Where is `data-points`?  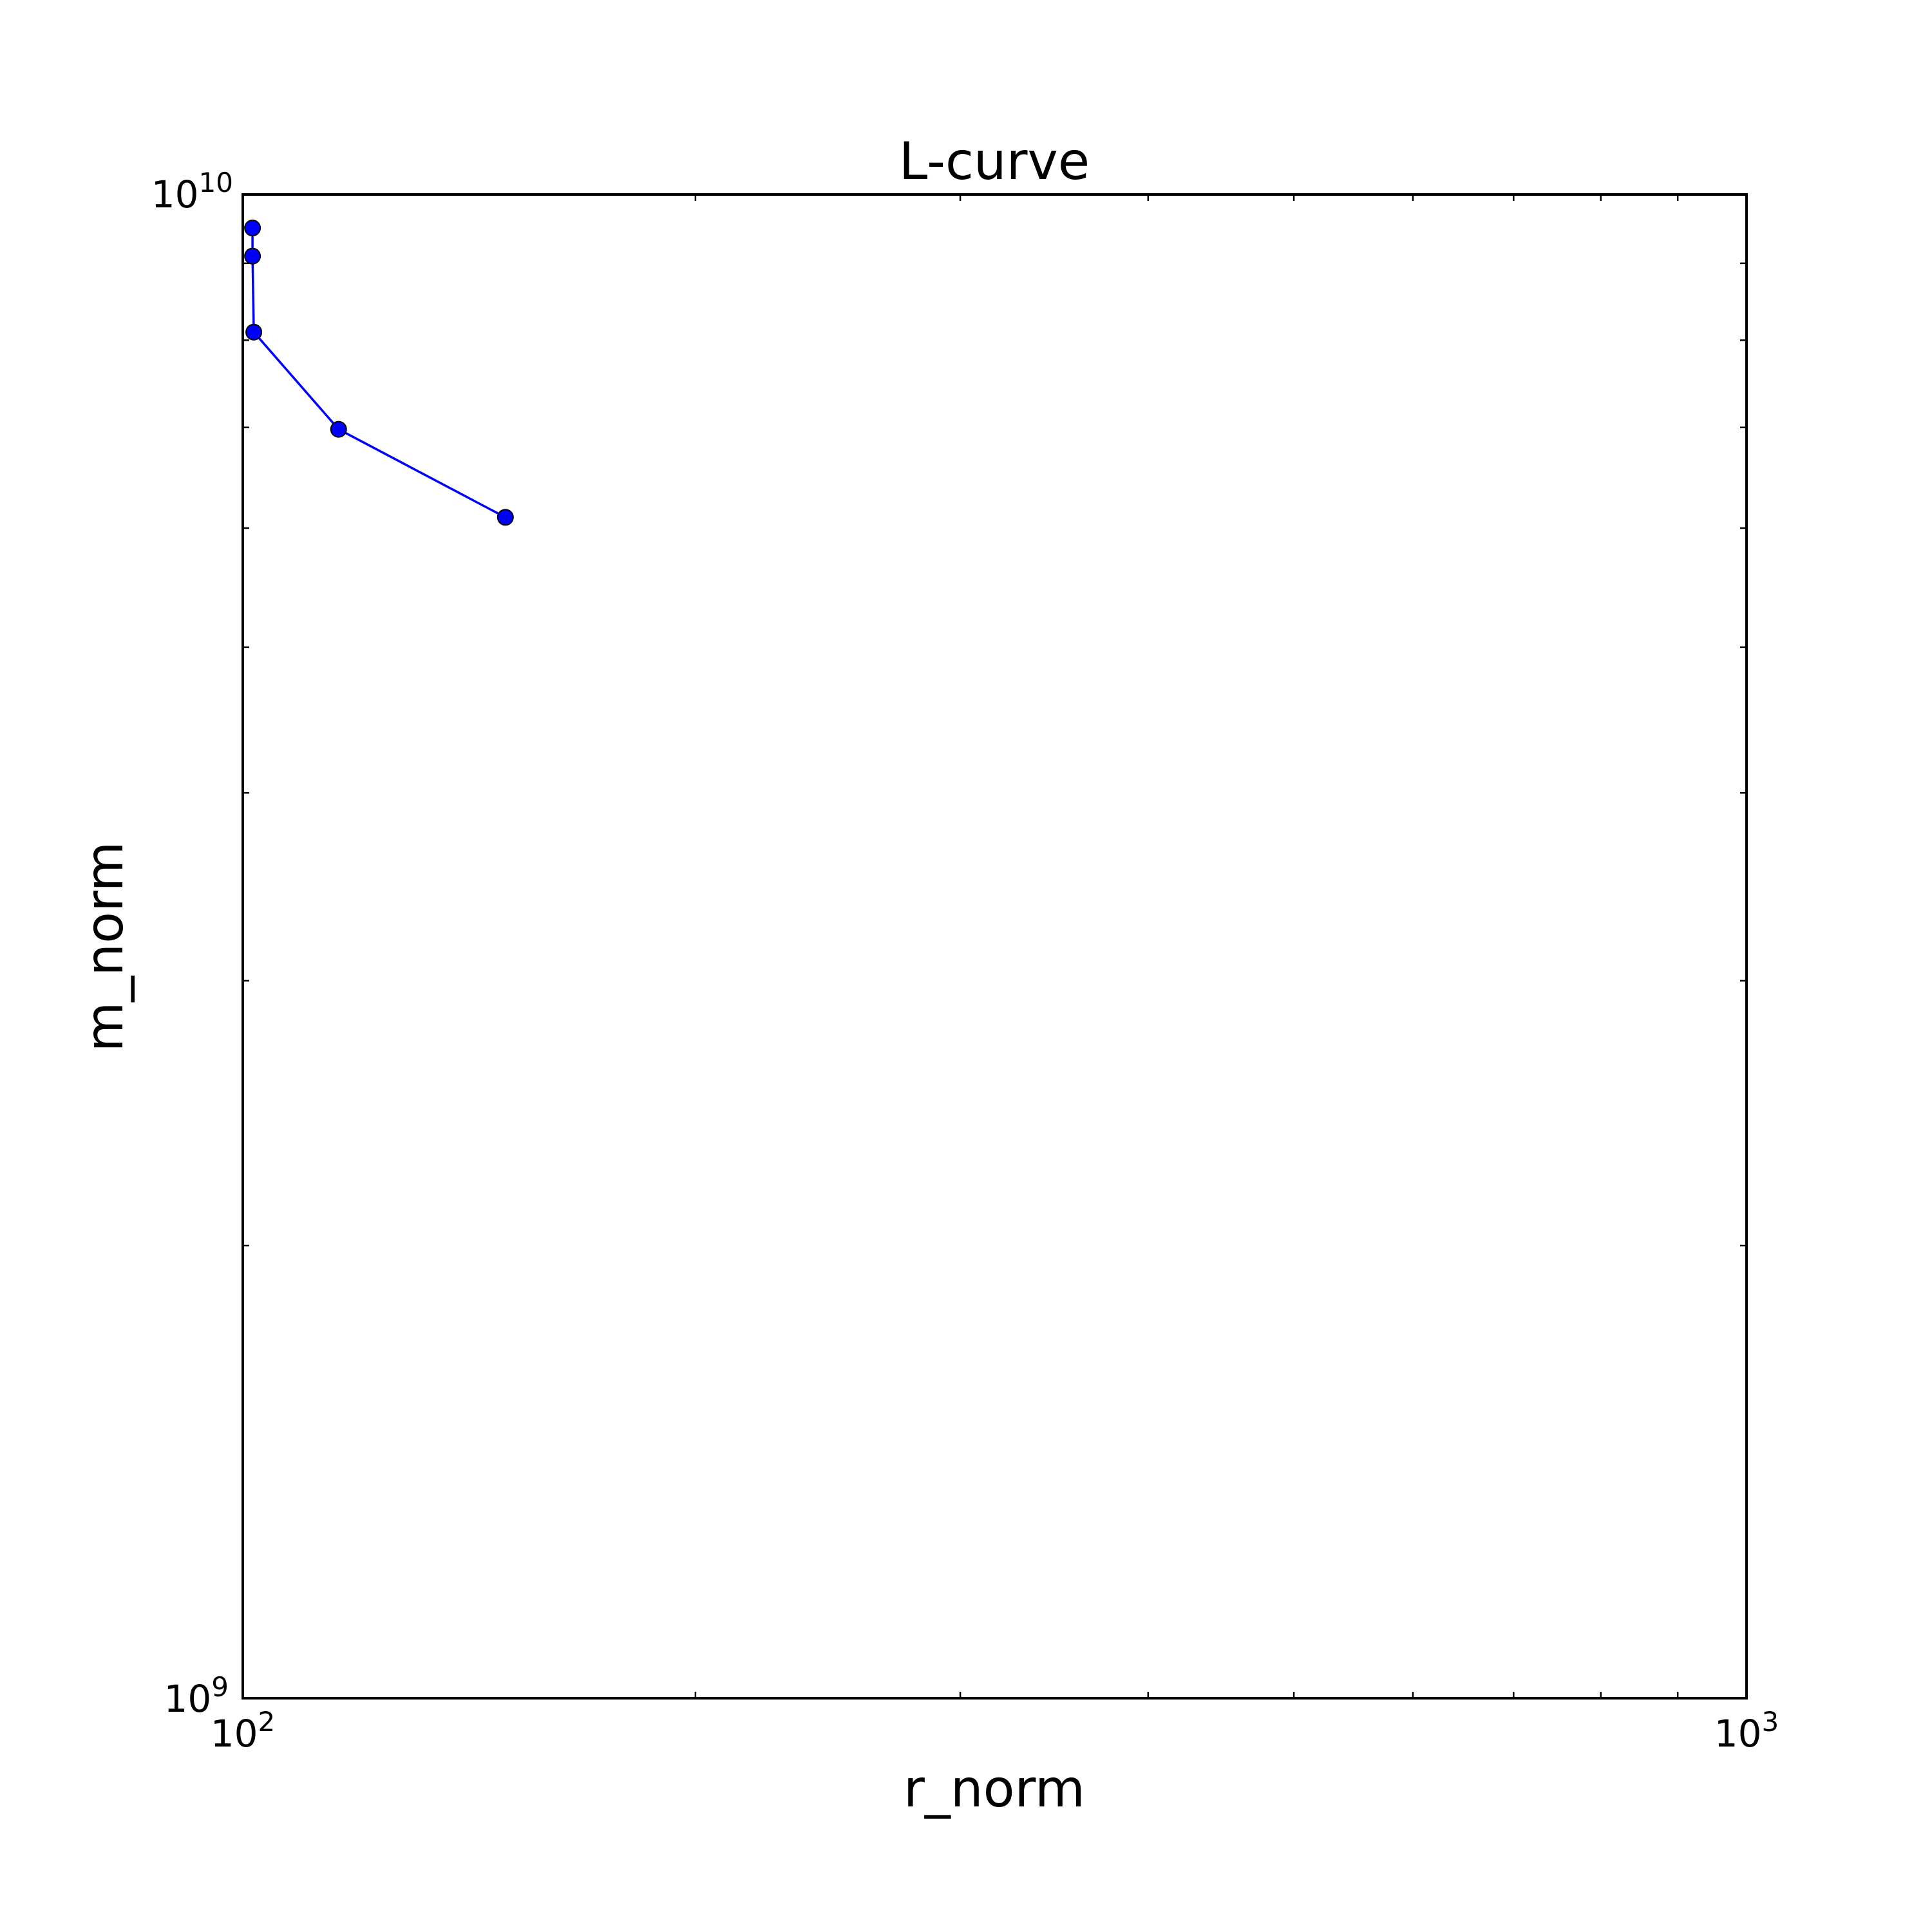 data-points is located at coordinates (379, 373).